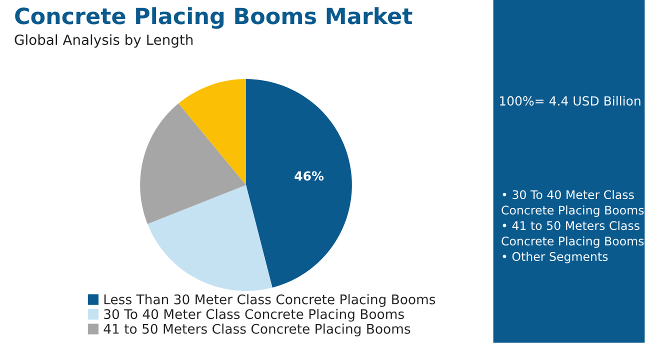  What do you see at coordinates (570, 101) in the screenshot?
I see `text: 100%= 4.4 USD Billion` at bounding box center [570, 101].